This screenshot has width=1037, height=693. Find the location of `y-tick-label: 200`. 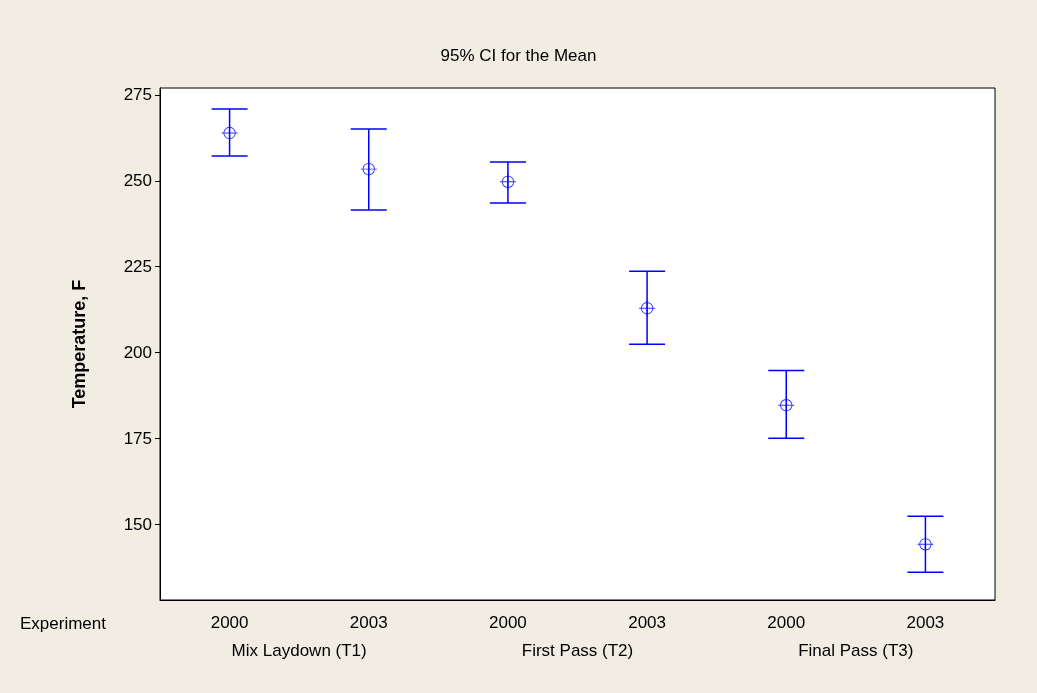

y-tick-label: 200 is located at coordinates (137, 353).